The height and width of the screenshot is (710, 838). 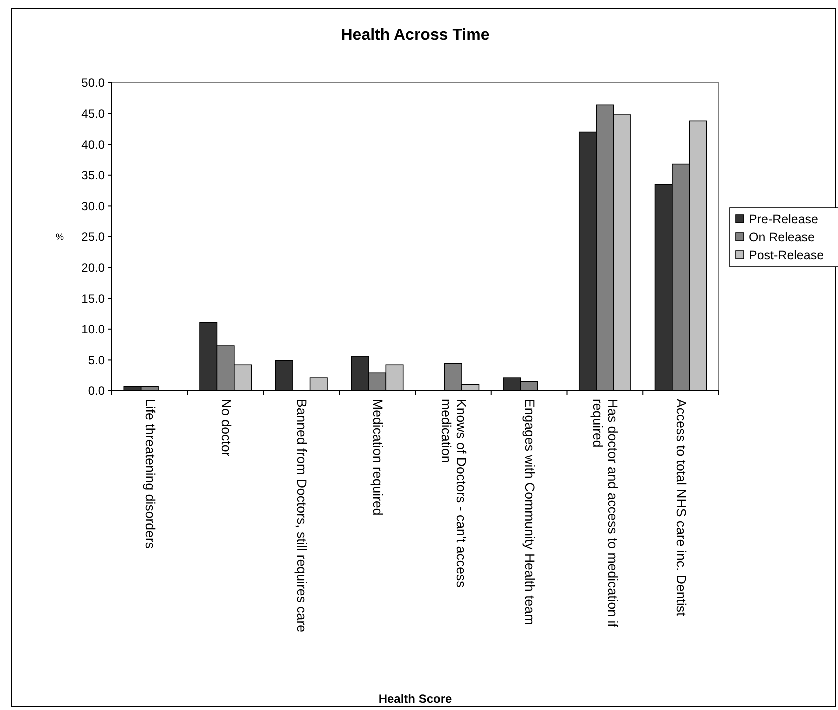 I want to click on chart-title: Health Across Time, so click(x=415, y=35).